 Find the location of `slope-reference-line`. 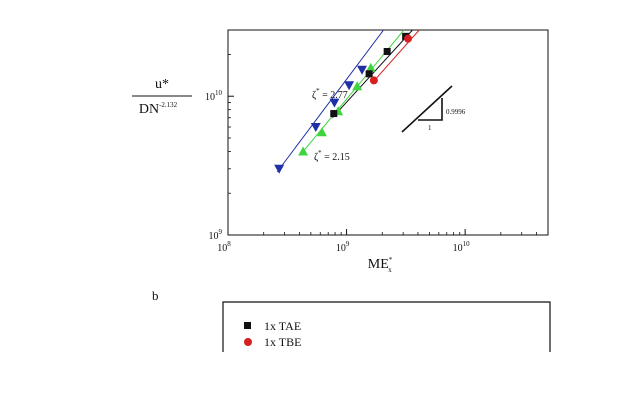

slope-reference-line is located at coordinates (427, 109).